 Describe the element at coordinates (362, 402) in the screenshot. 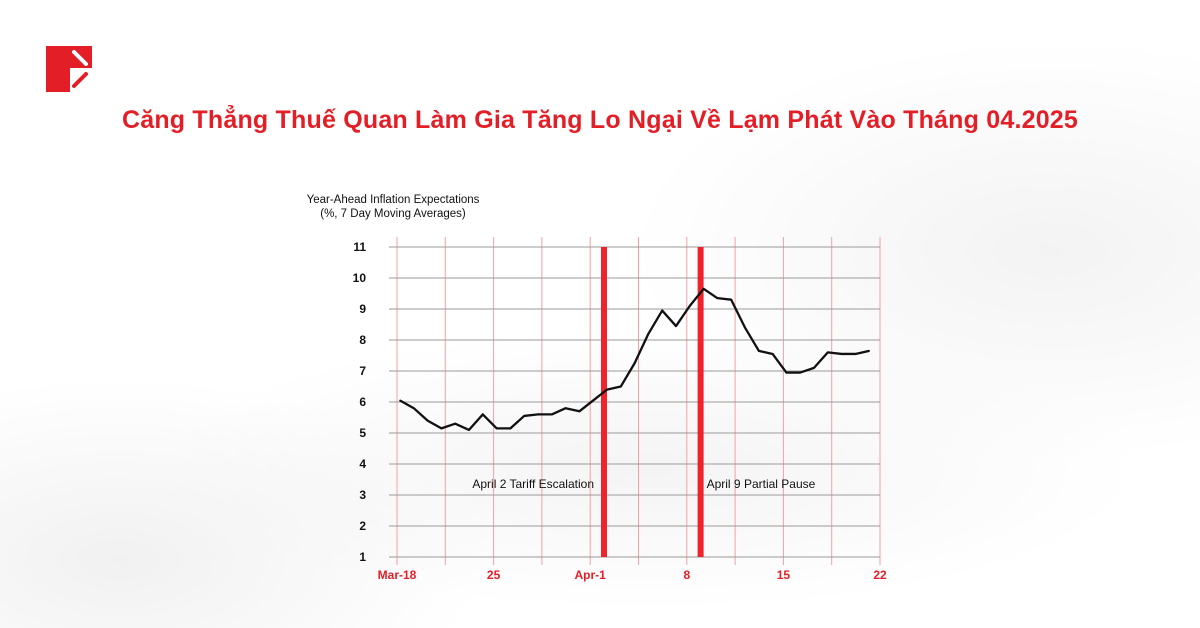

I see `y-tick-label: 6` at that location.